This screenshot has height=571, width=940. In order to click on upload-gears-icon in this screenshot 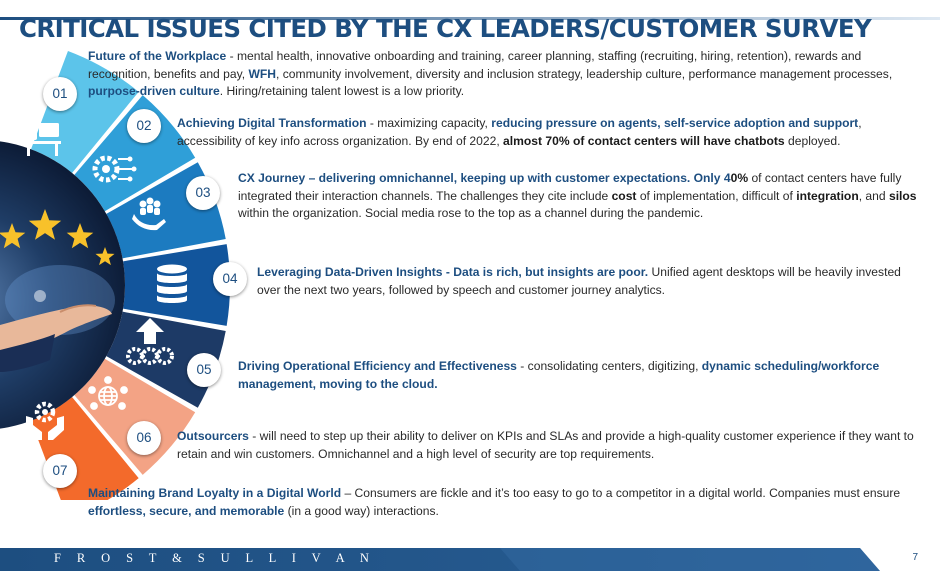, I will do `click(150, 341)`.